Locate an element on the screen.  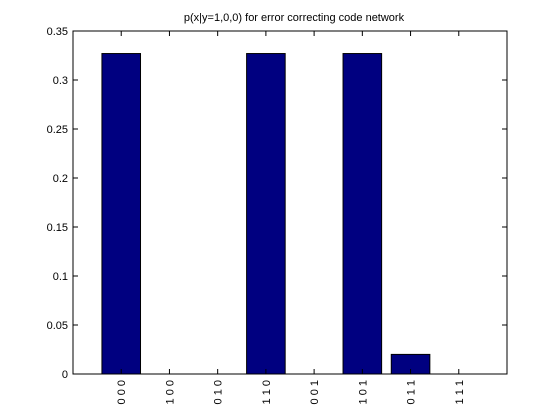
x-tick-label-5: 1 0 1 is located at coordinates (363, 392).